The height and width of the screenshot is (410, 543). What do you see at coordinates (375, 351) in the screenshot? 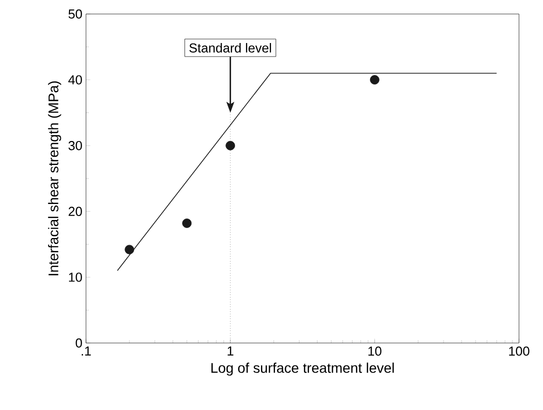
I see `x-tick-label: 10` at bounding box center [375, 351].